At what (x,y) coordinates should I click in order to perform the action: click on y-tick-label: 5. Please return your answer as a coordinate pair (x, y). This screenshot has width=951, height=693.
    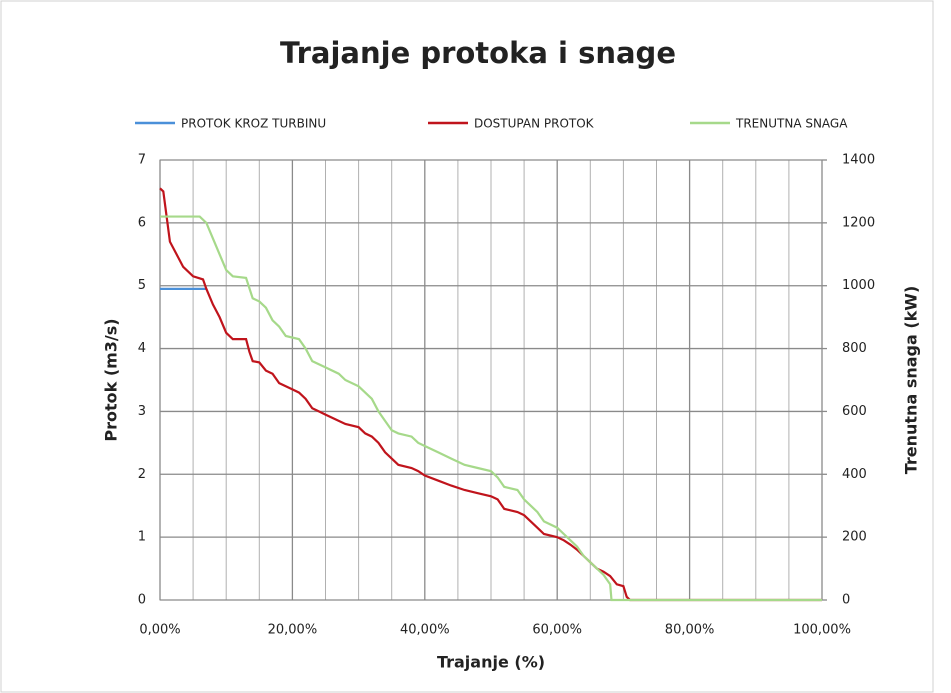
    Looking at the image, I should click on (142, 285).